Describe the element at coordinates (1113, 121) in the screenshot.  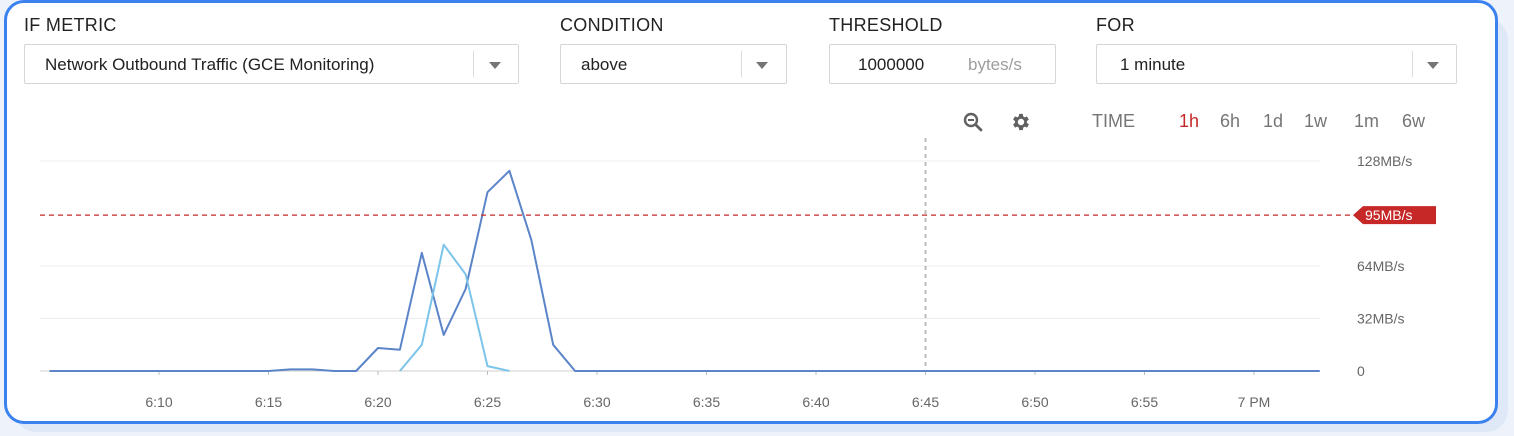
I see `time-label: TIME` at that location.